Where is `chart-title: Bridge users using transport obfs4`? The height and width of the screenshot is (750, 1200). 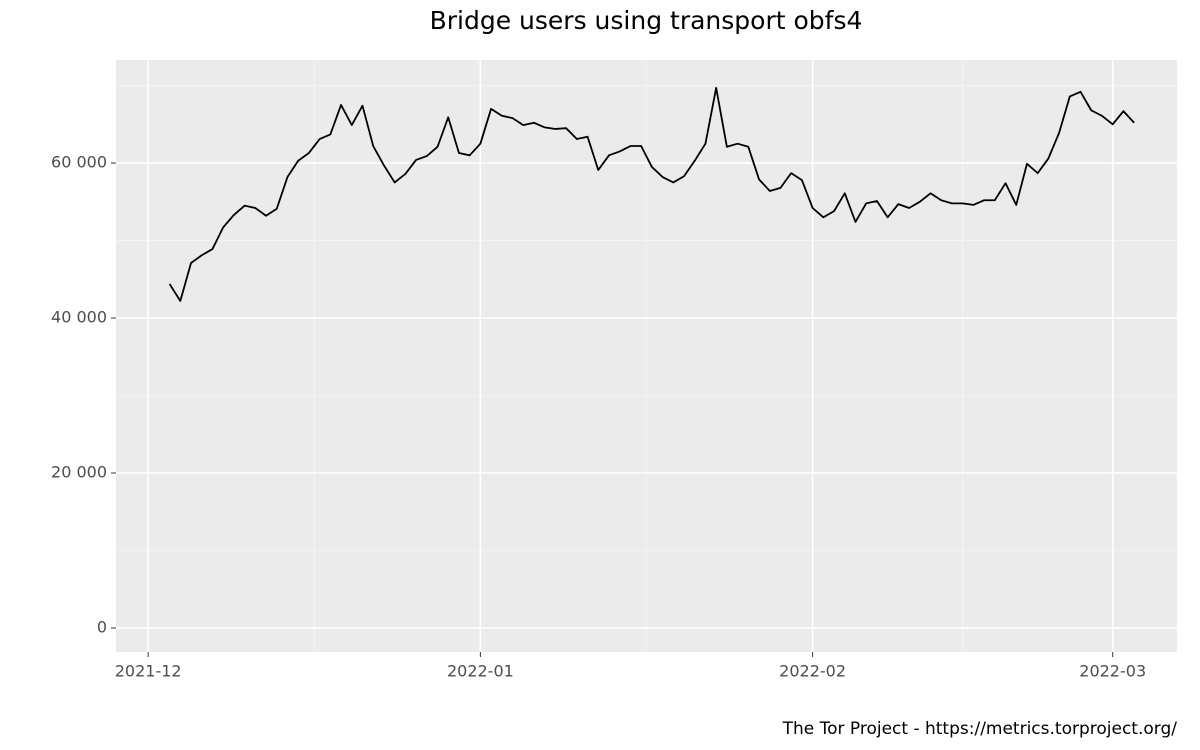
chart-title: Bridge users using transport obfs4 is located at coordinates (646, 20).